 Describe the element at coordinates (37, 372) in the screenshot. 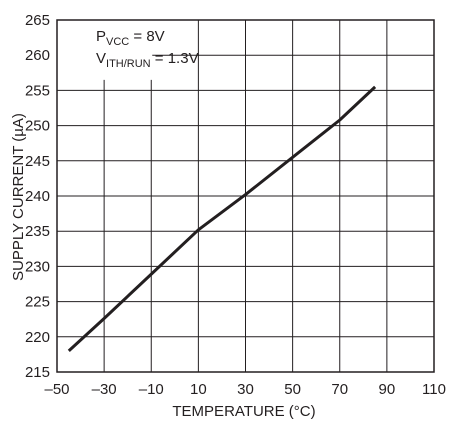

I see `y-tick-label: 215` at that location.